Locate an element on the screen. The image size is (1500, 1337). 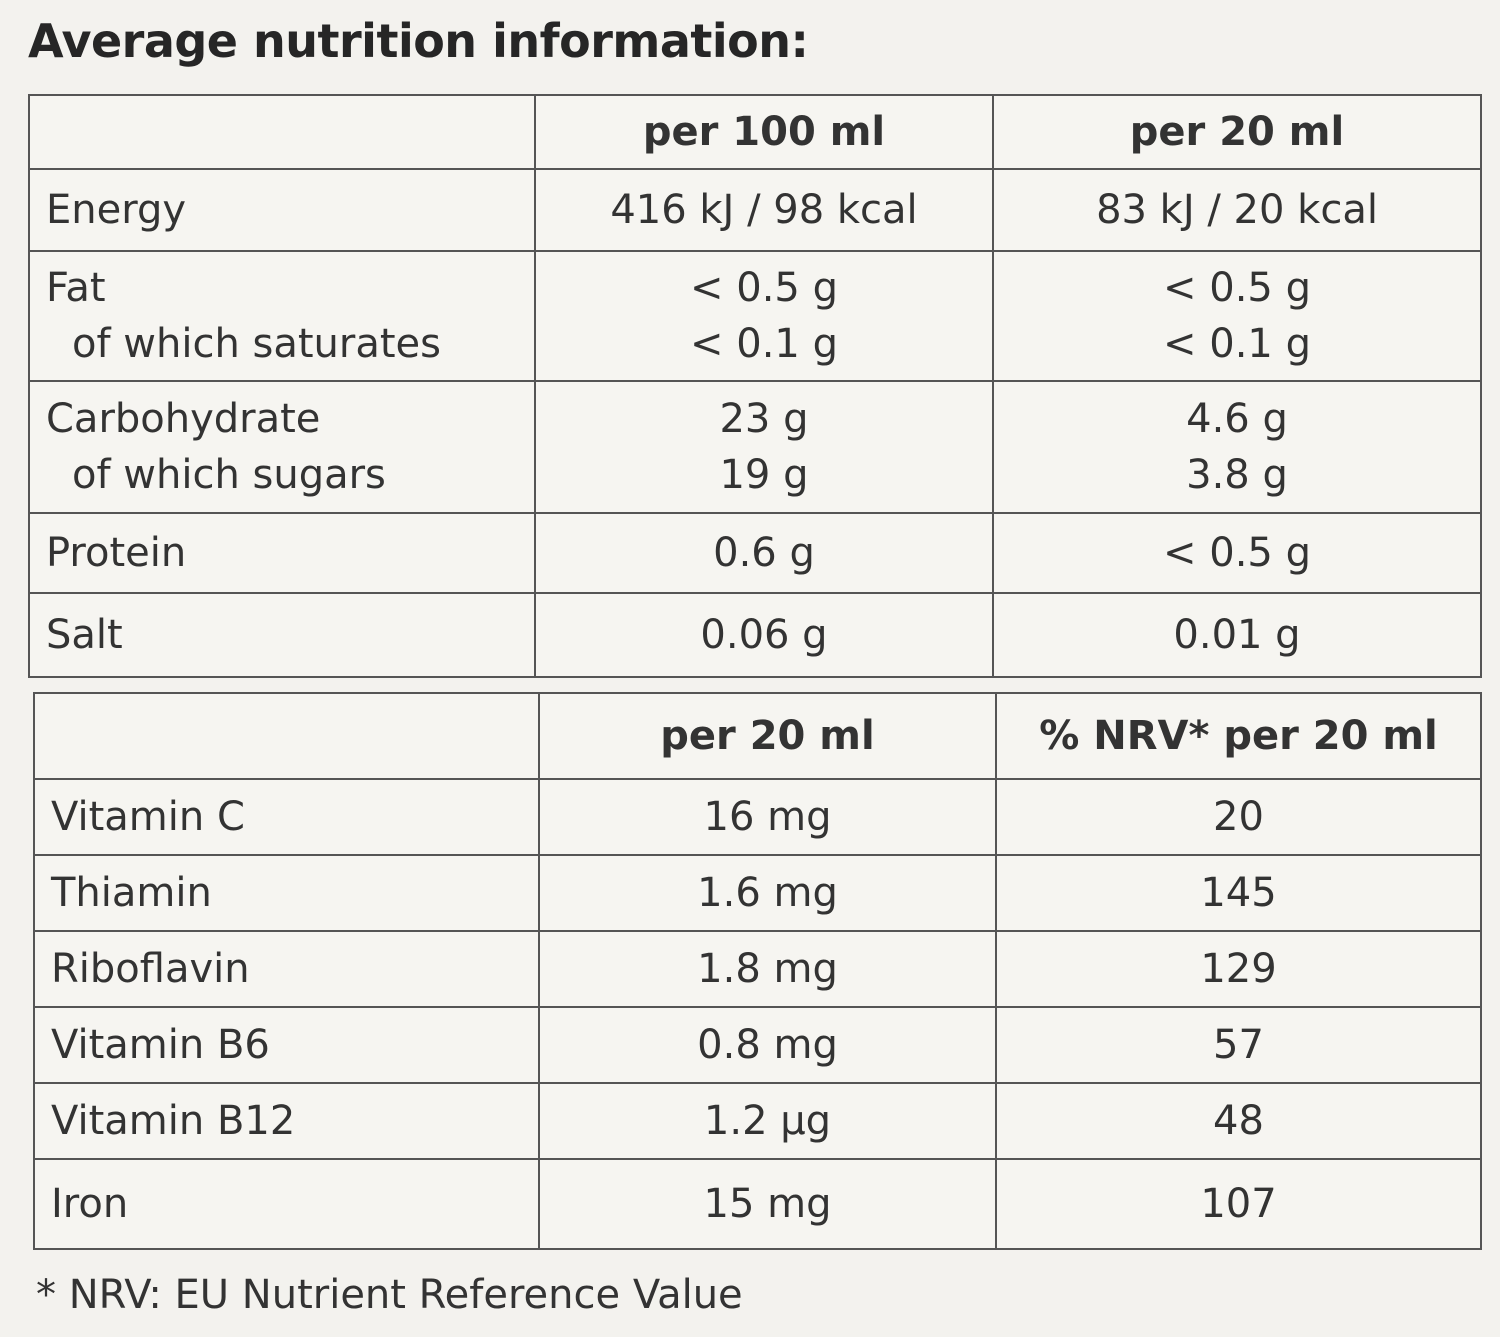
table-row-vitamin-c: Vitamin C 16 mg 20 is located at coordinates (757, 817).